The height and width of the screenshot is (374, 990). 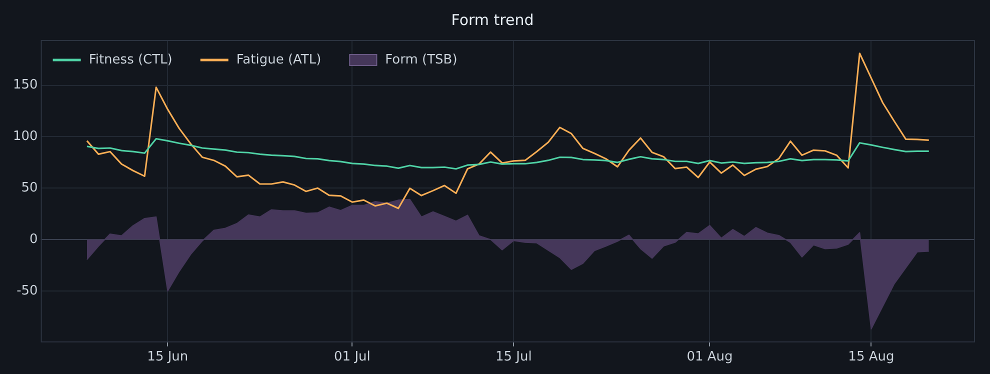 What do you see at coordinates (130, 60) in the screenshot?
I see `legend-label: Fitness (CTL)` at bounding box center [130, 60].